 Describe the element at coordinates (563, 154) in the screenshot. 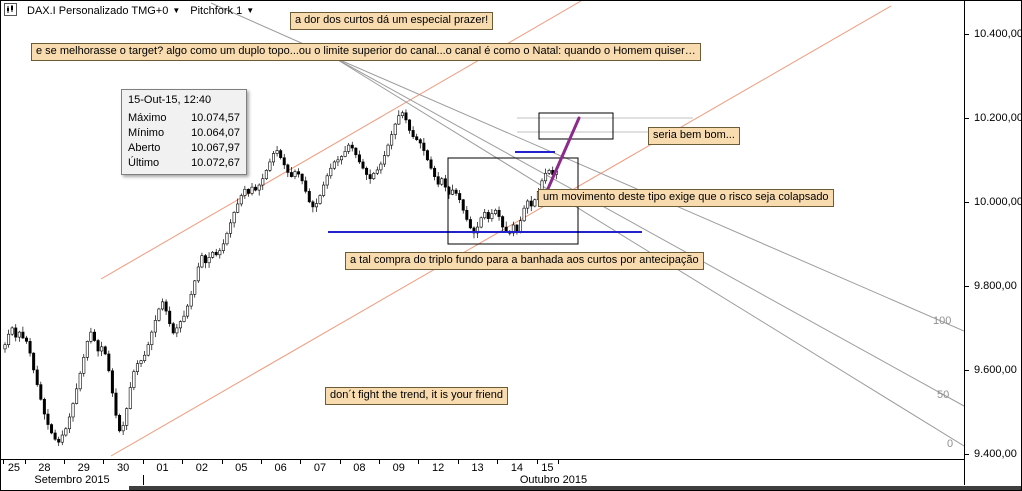

I see `projection-arrow` at that location.